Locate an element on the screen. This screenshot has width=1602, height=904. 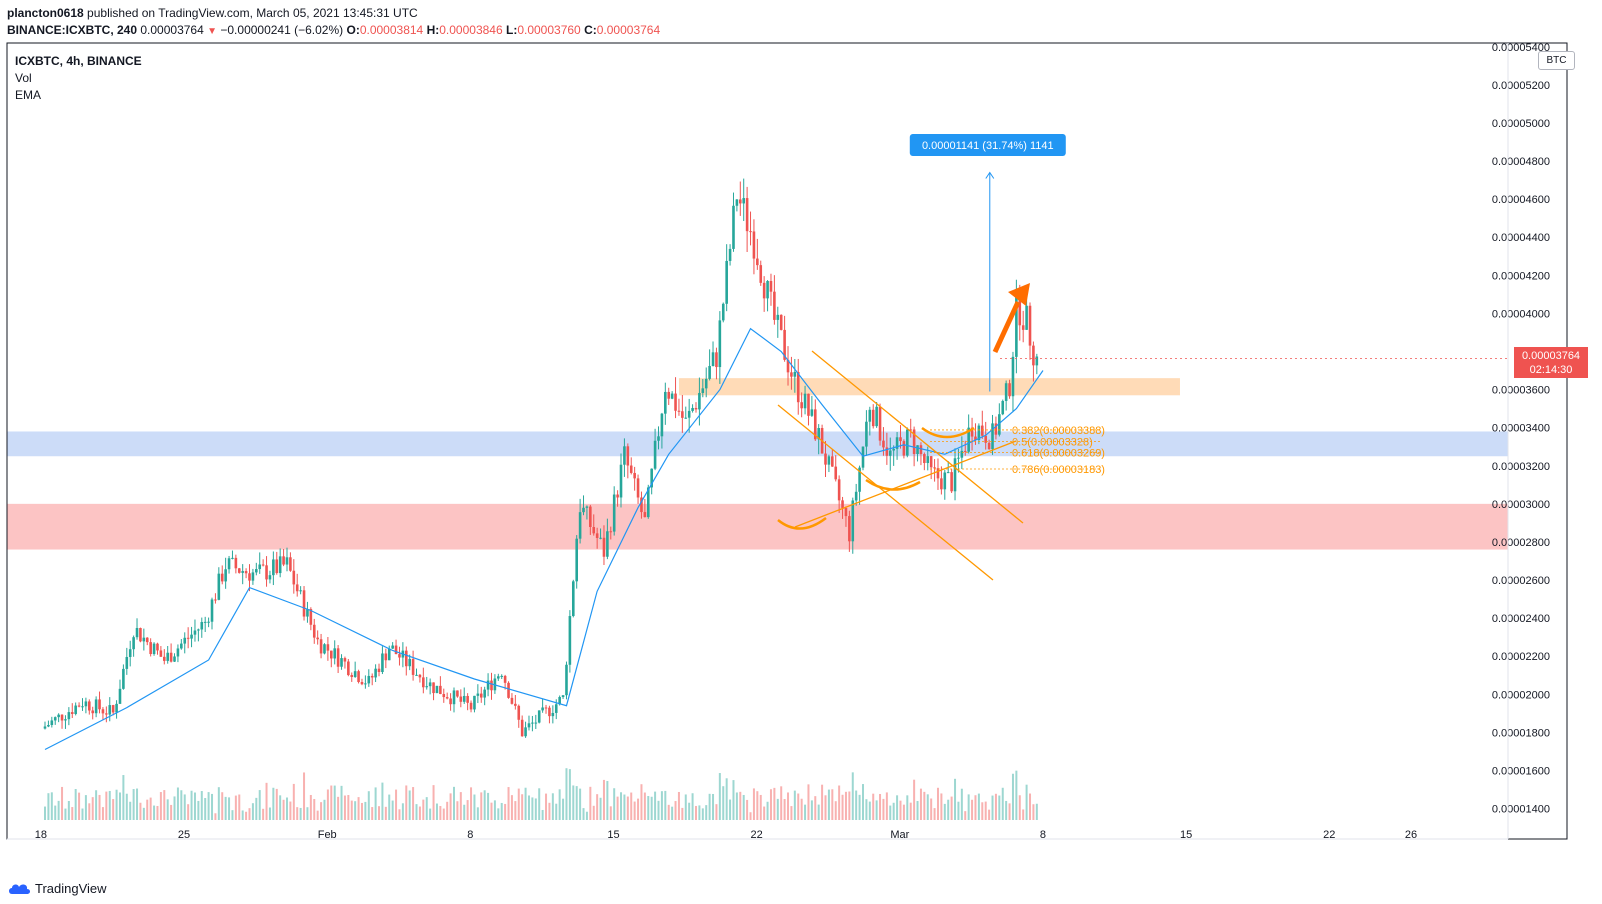
time-tick-label: Feb is located at coordinates (327, 835).